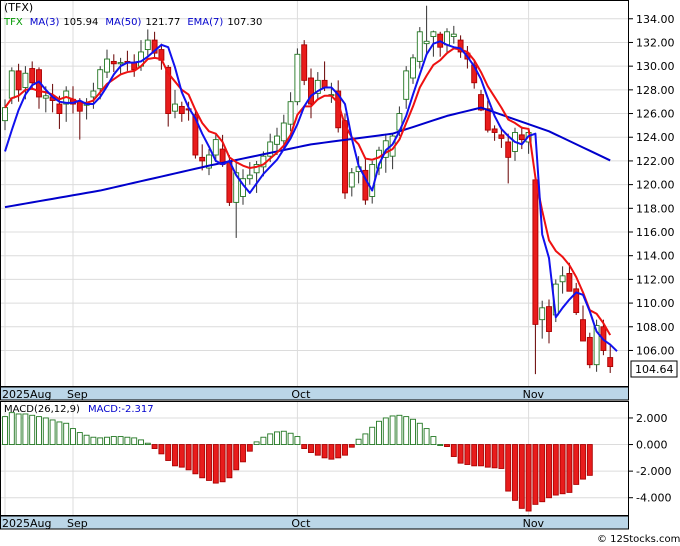  I want to click on legend-label: EMA(7), so click(205, 22).